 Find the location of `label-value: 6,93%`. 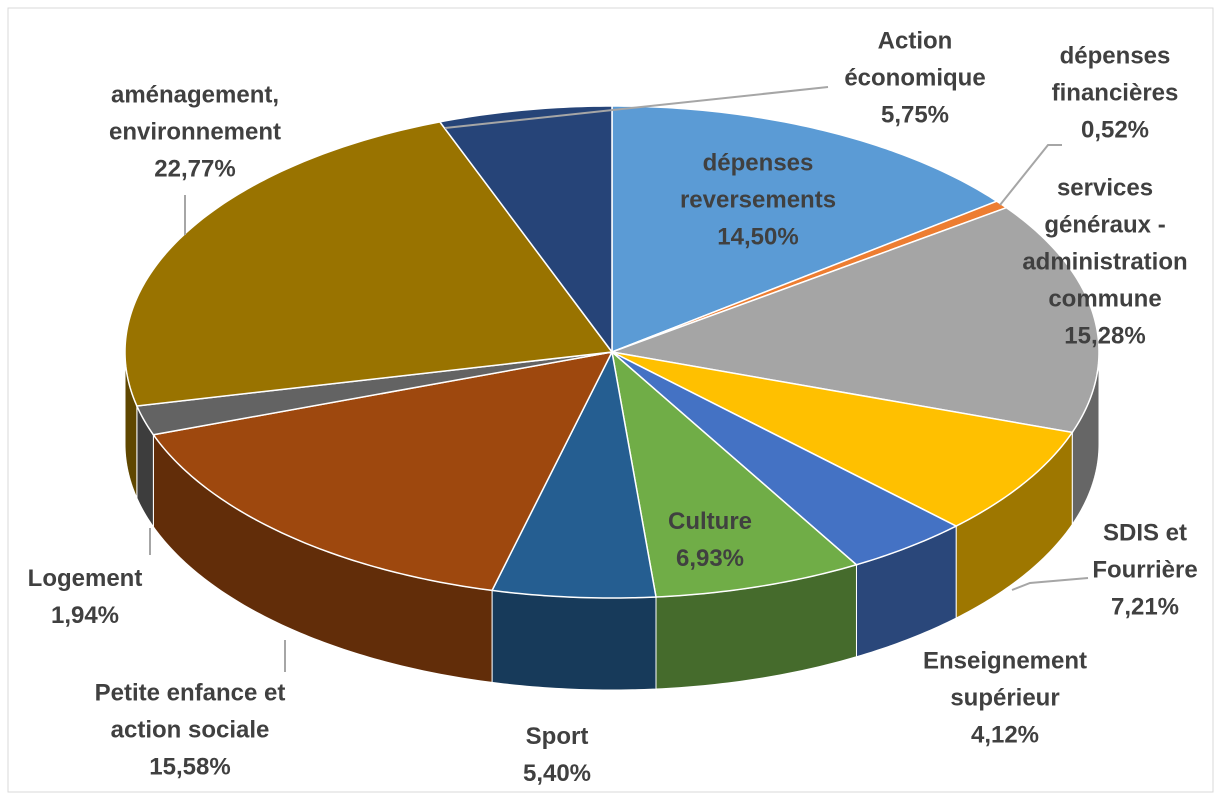

label-value: 6,93% is located at coordinates (710, 558).